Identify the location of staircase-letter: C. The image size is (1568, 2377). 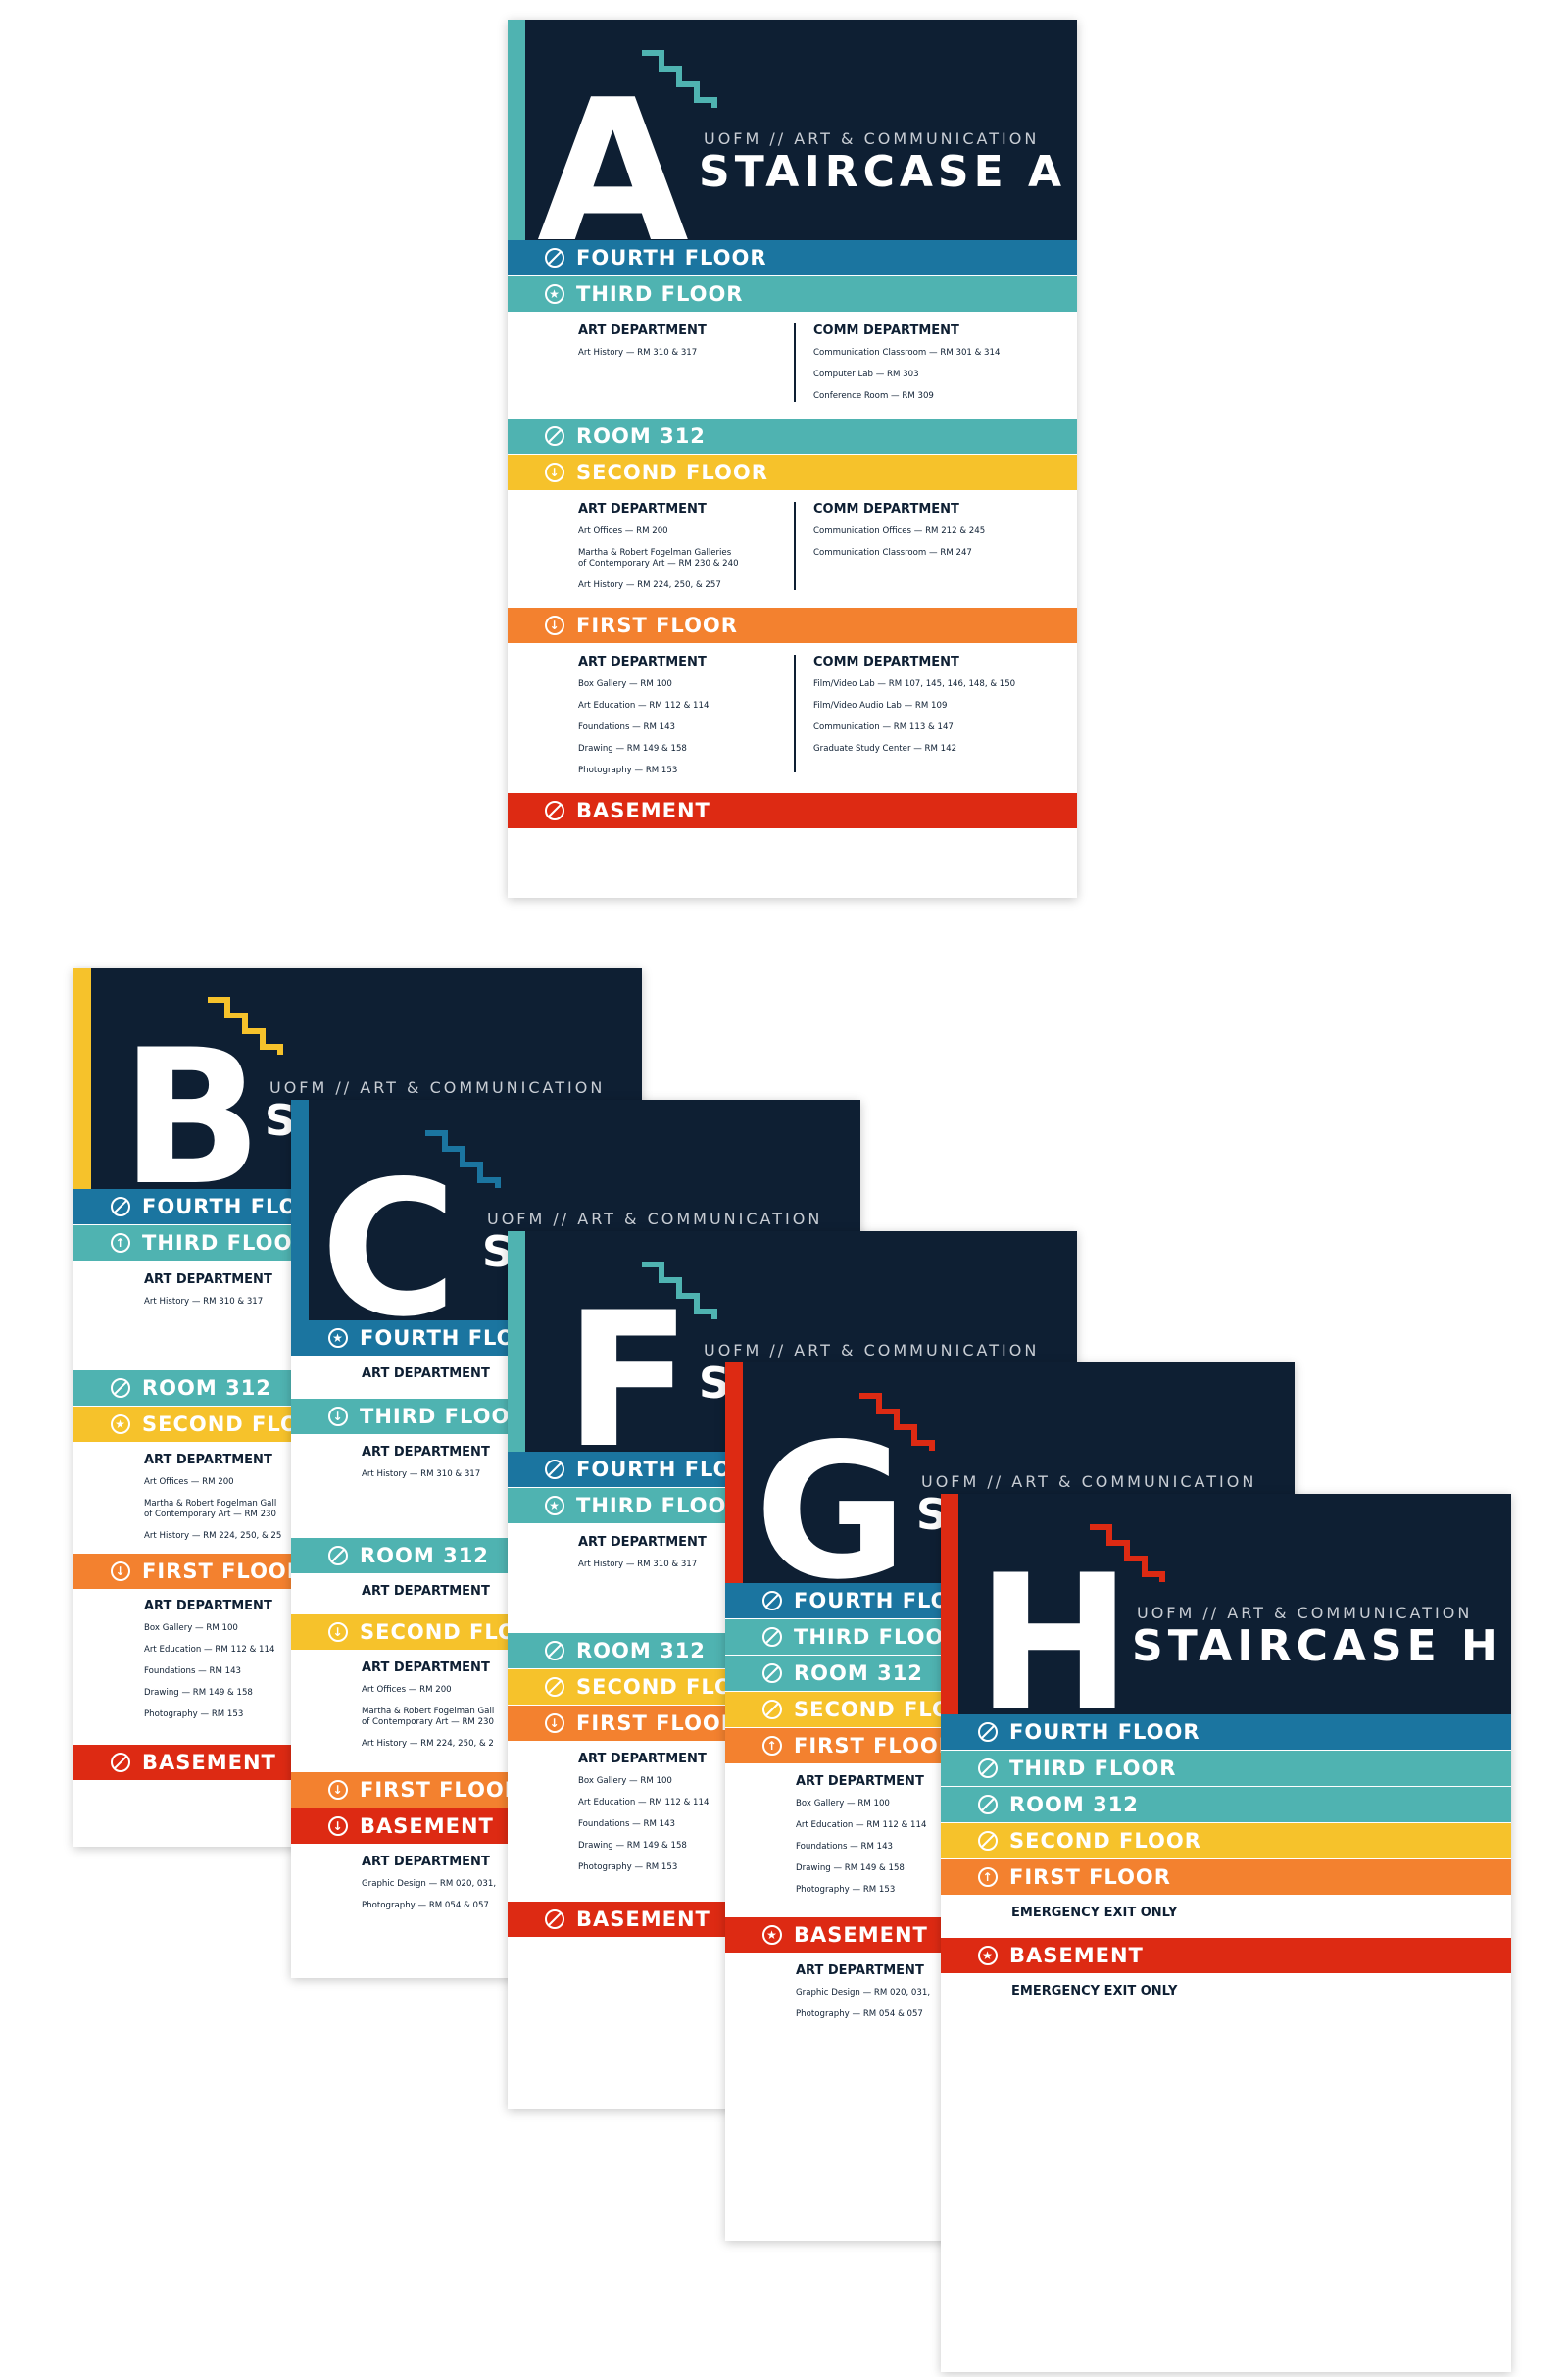
(389, 1249).